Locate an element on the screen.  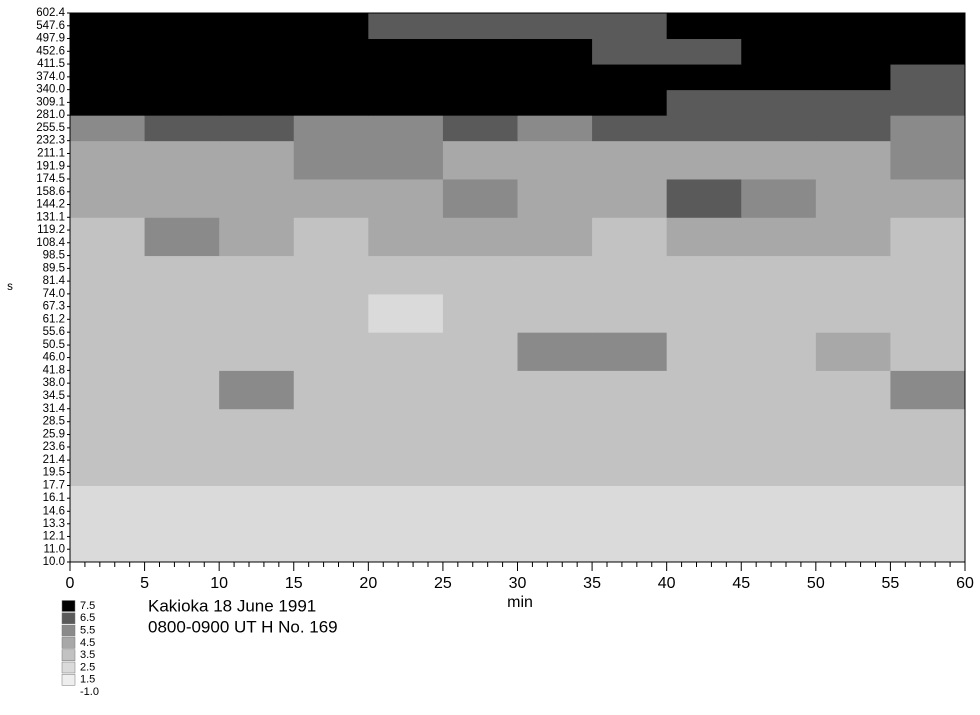
x-tick-label: 15 is located at coordinates (294, 583).